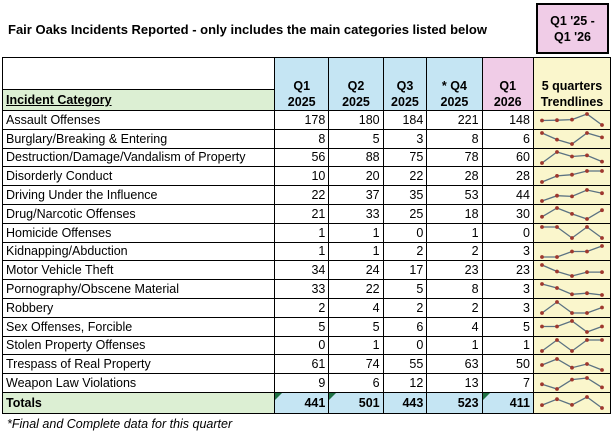  What do you see at coordinates (138, 213) in the screenshot?
I see `category-cell: Drug/Narcotic Offenses` at bounding box center [138, 213].